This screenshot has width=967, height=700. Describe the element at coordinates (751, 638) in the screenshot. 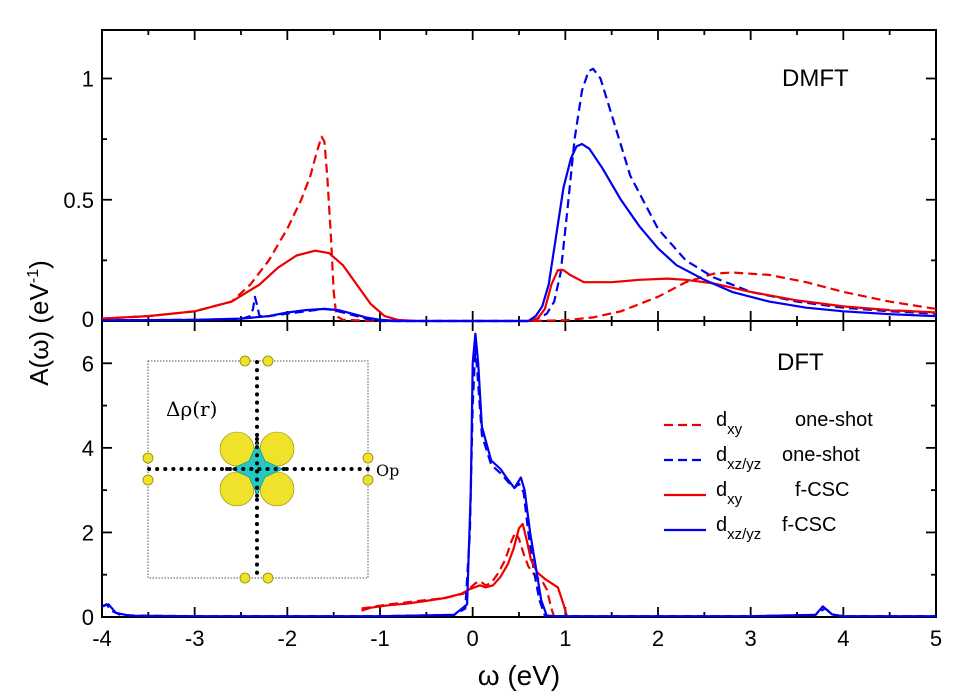

I see `x-tick-label: 3` at that location.